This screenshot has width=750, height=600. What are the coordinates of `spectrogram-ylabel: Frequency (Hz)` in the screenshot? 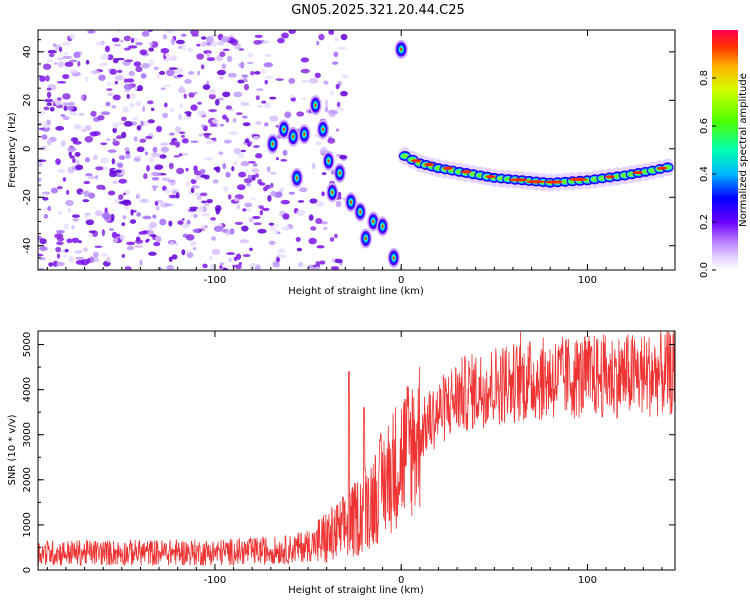 It's located at (12, 150).